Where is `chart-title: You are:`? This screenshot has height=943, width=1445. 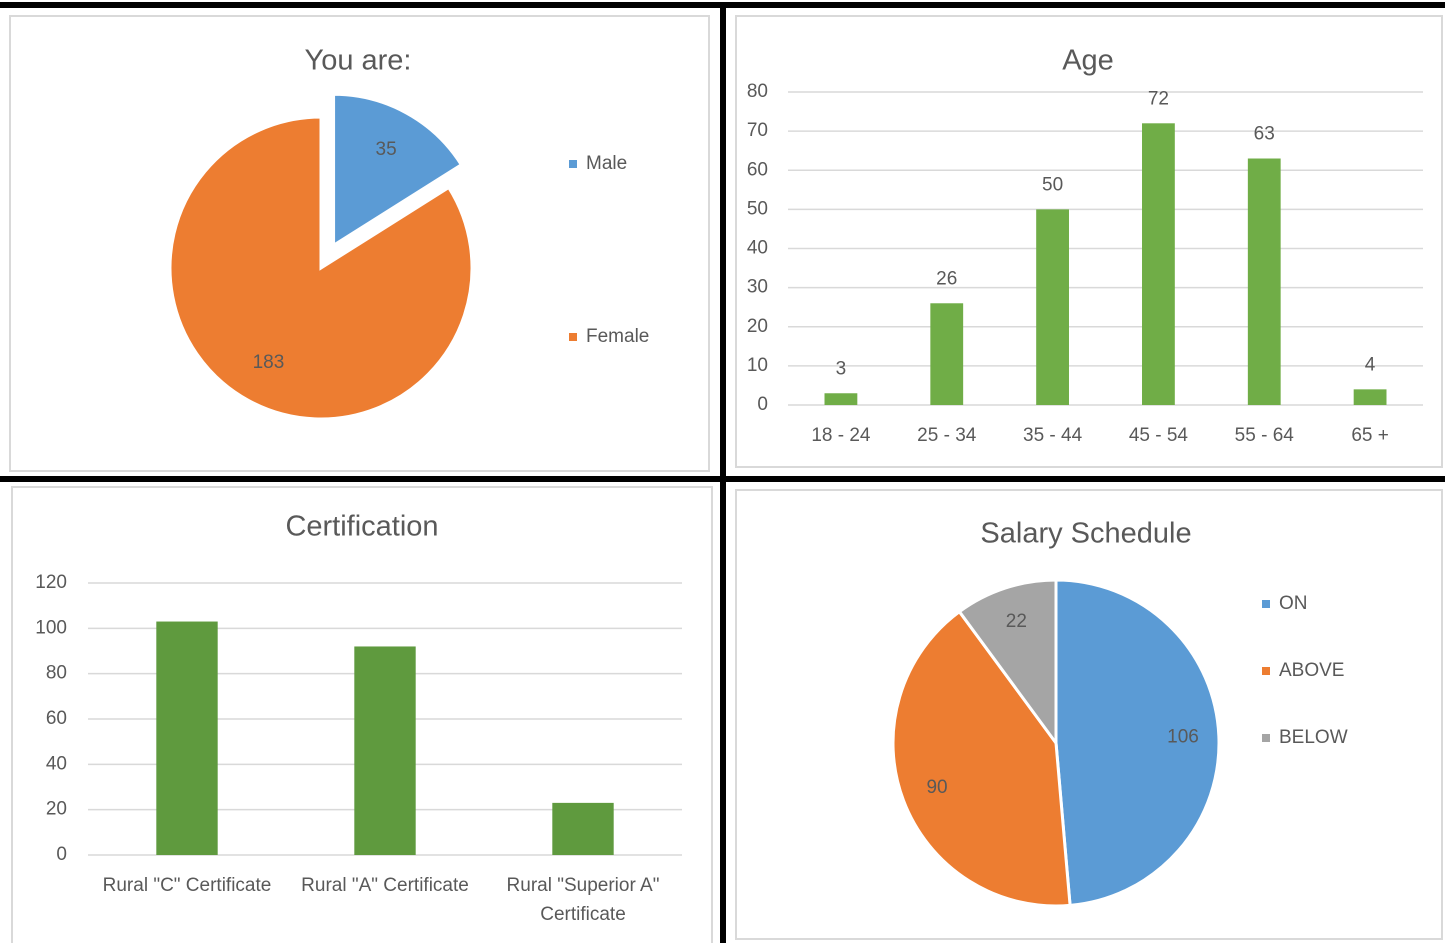
chart-title: You are: is located at coordinates (358, 61).